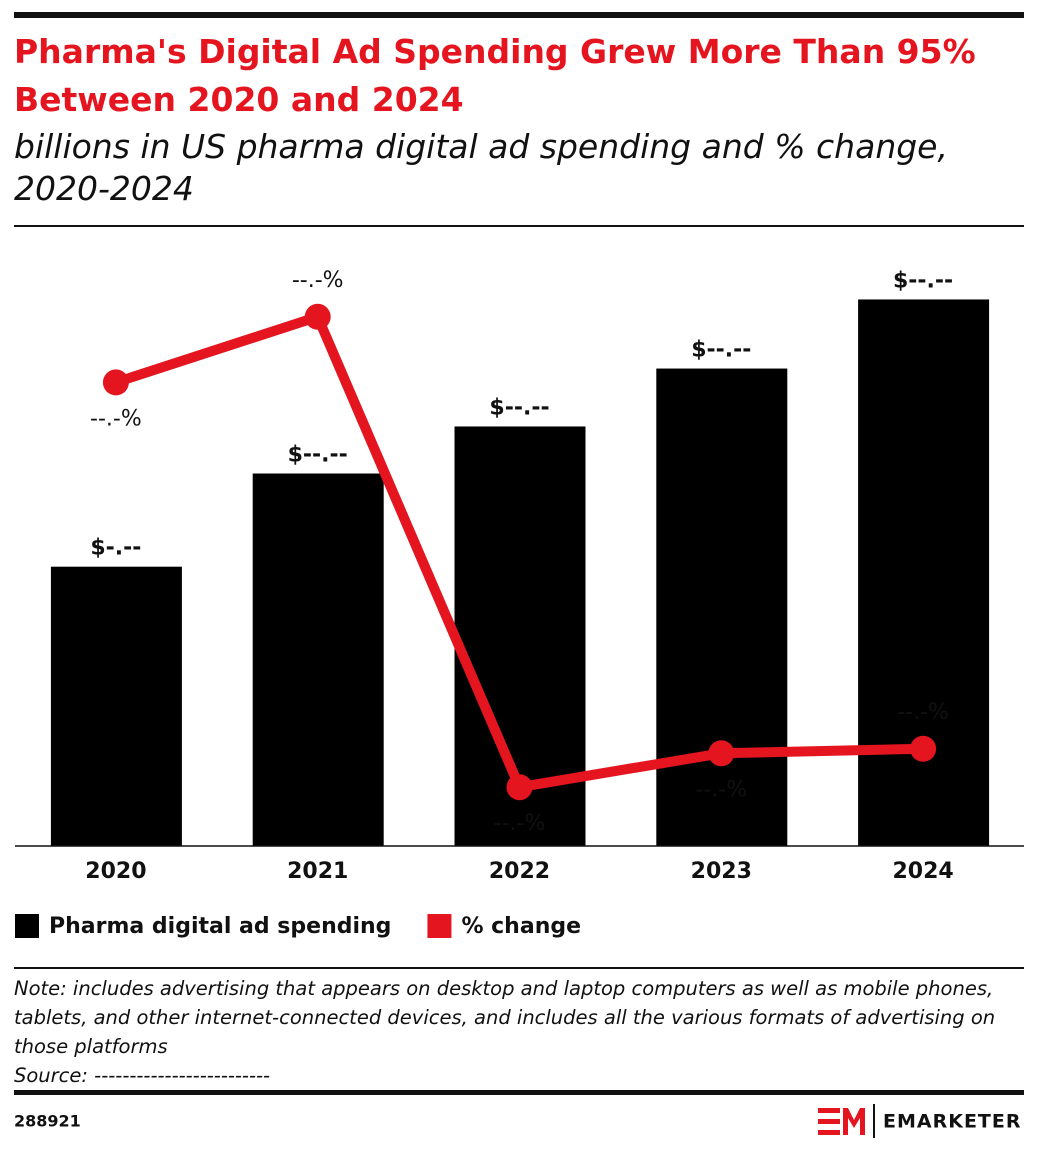  I want to click on x-tick-label: 2020, so click(115, 871).